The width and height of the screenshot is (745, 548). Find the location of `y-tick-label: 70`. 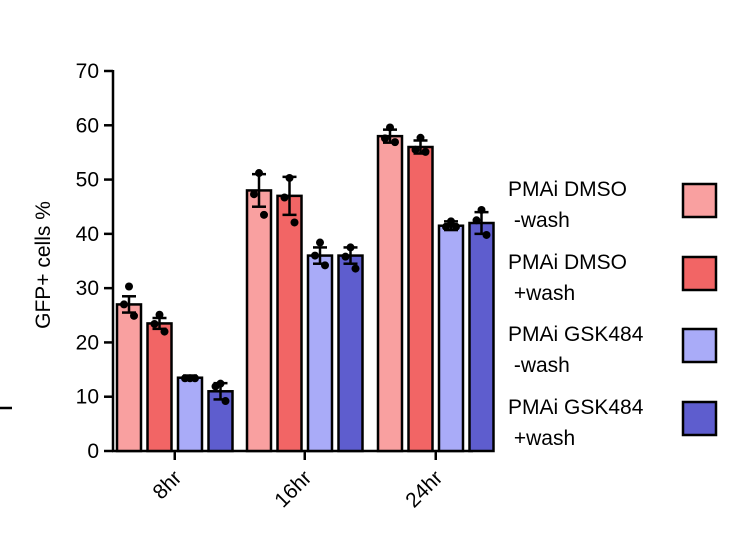

y-tick-label: 70 is located at coordinates (87, 71).